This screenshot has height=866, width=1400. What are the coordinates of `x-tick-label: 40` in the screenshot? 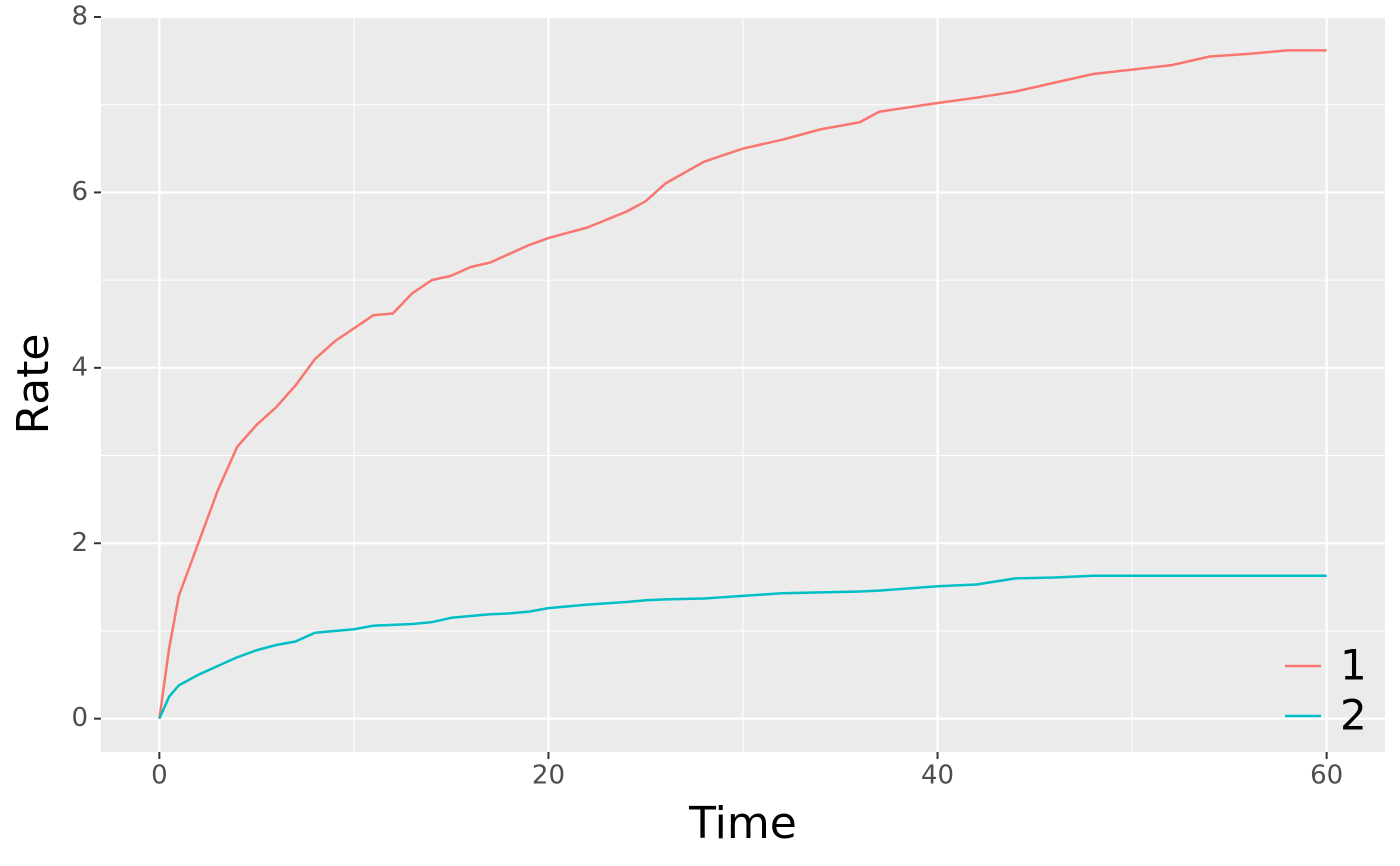 It's located at (937, 776).